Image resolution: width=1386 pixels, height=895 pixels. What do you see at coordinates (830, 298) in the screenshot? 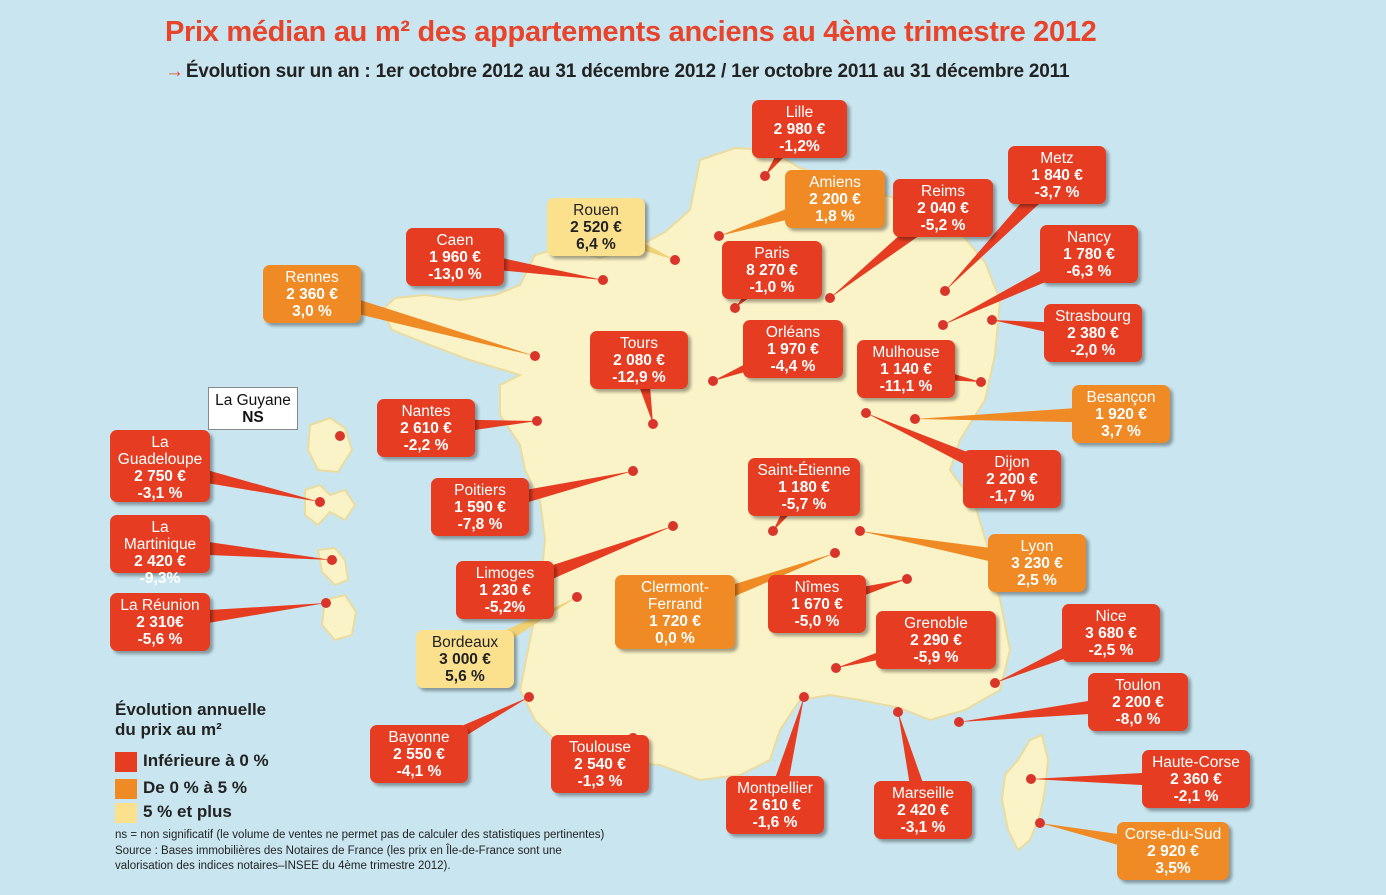
I see `city-dot-reims` at bounding box center [830, 298].